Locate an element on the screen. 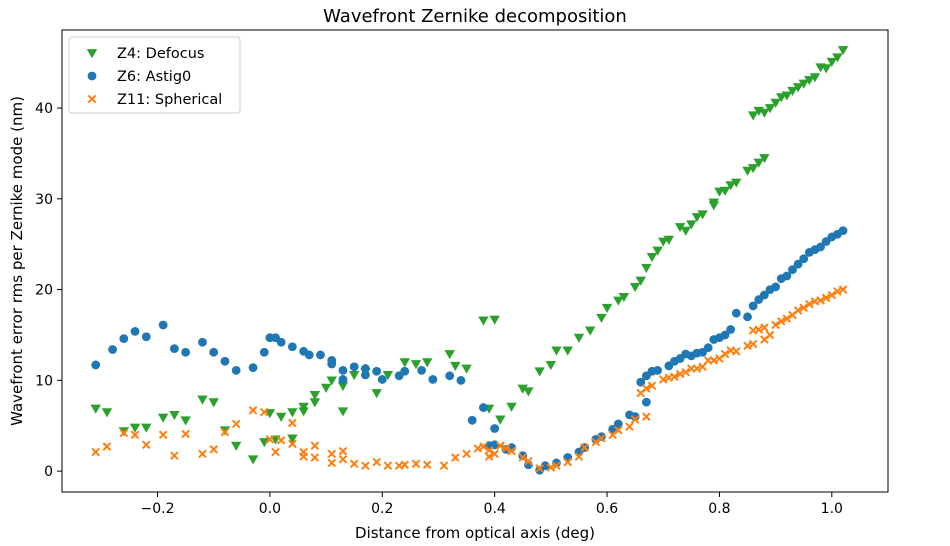 The image size is (950, 546). x-tick-label: 0.4 is located at coordinates (495, 509).